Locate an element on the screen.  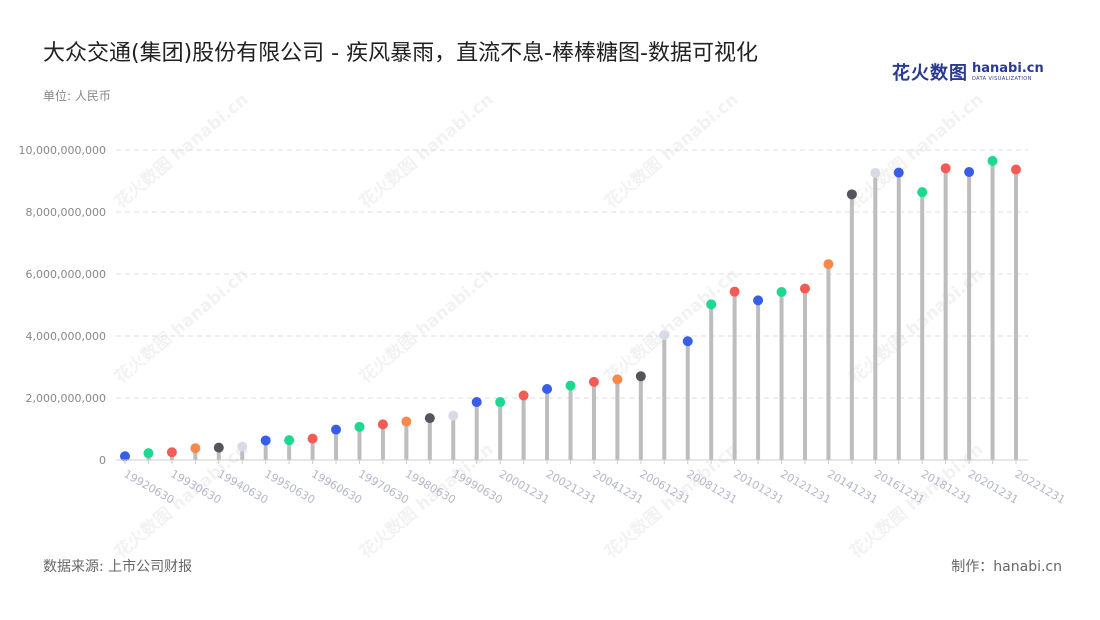
y-tick-label: 6,000,000,000 is located at coordinates (66, 274).